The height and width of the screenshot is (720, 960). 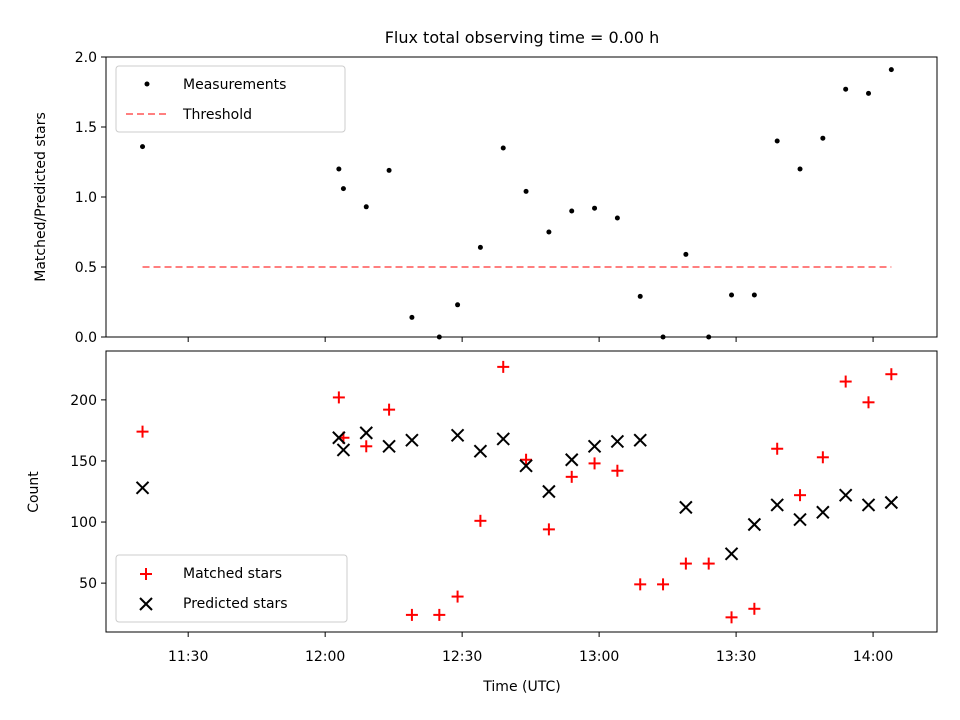 I want to click on ratio-y-tick-label: 2.0, so click(x=86, y=58).